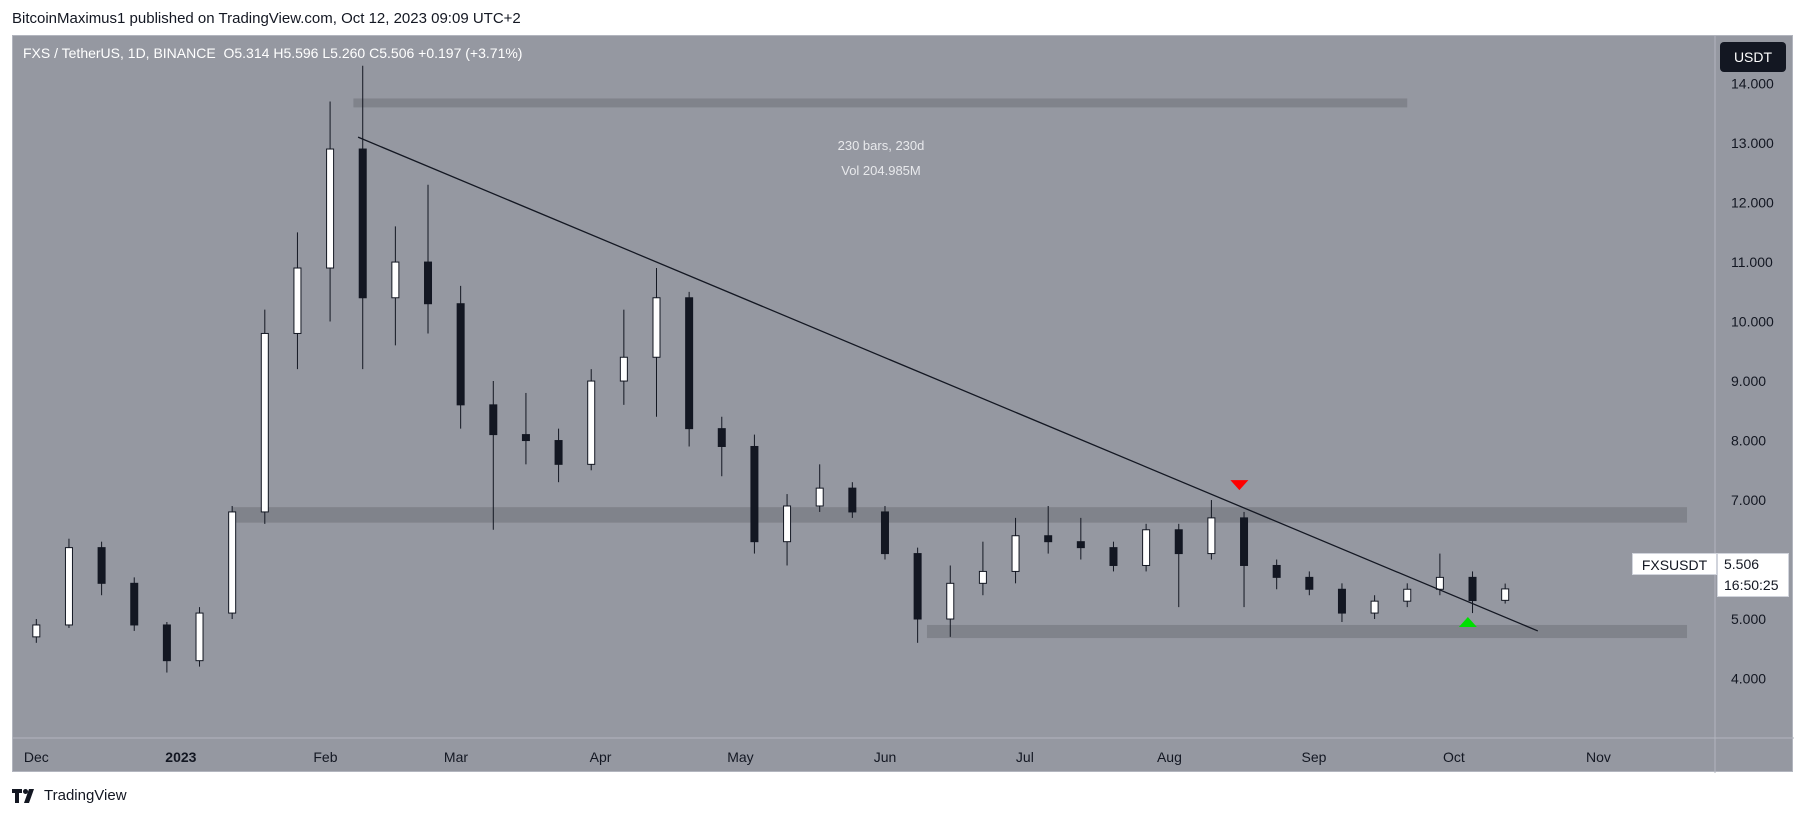  What do you see at coordinates (740, 757) in the screenshot?
I see `time-tick-label: May` at bounding box center [740, 757].